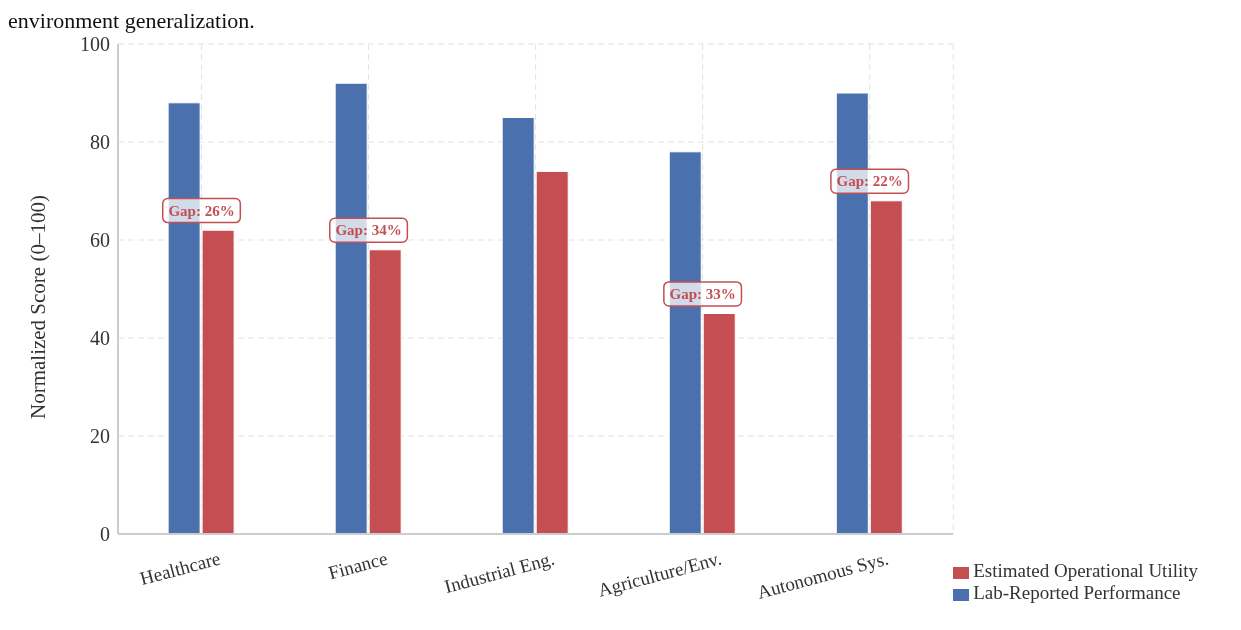  Describe the element at coordinates (368, 230) in the screenshot. I see `annotation: Gap: 34%` at that location.